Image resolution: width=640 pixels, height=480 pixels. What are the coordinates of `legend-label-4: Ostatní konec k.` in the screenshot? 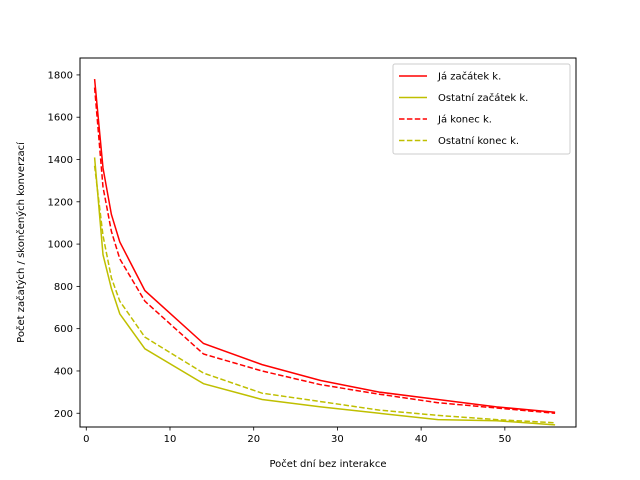 It's located at (478, 141).